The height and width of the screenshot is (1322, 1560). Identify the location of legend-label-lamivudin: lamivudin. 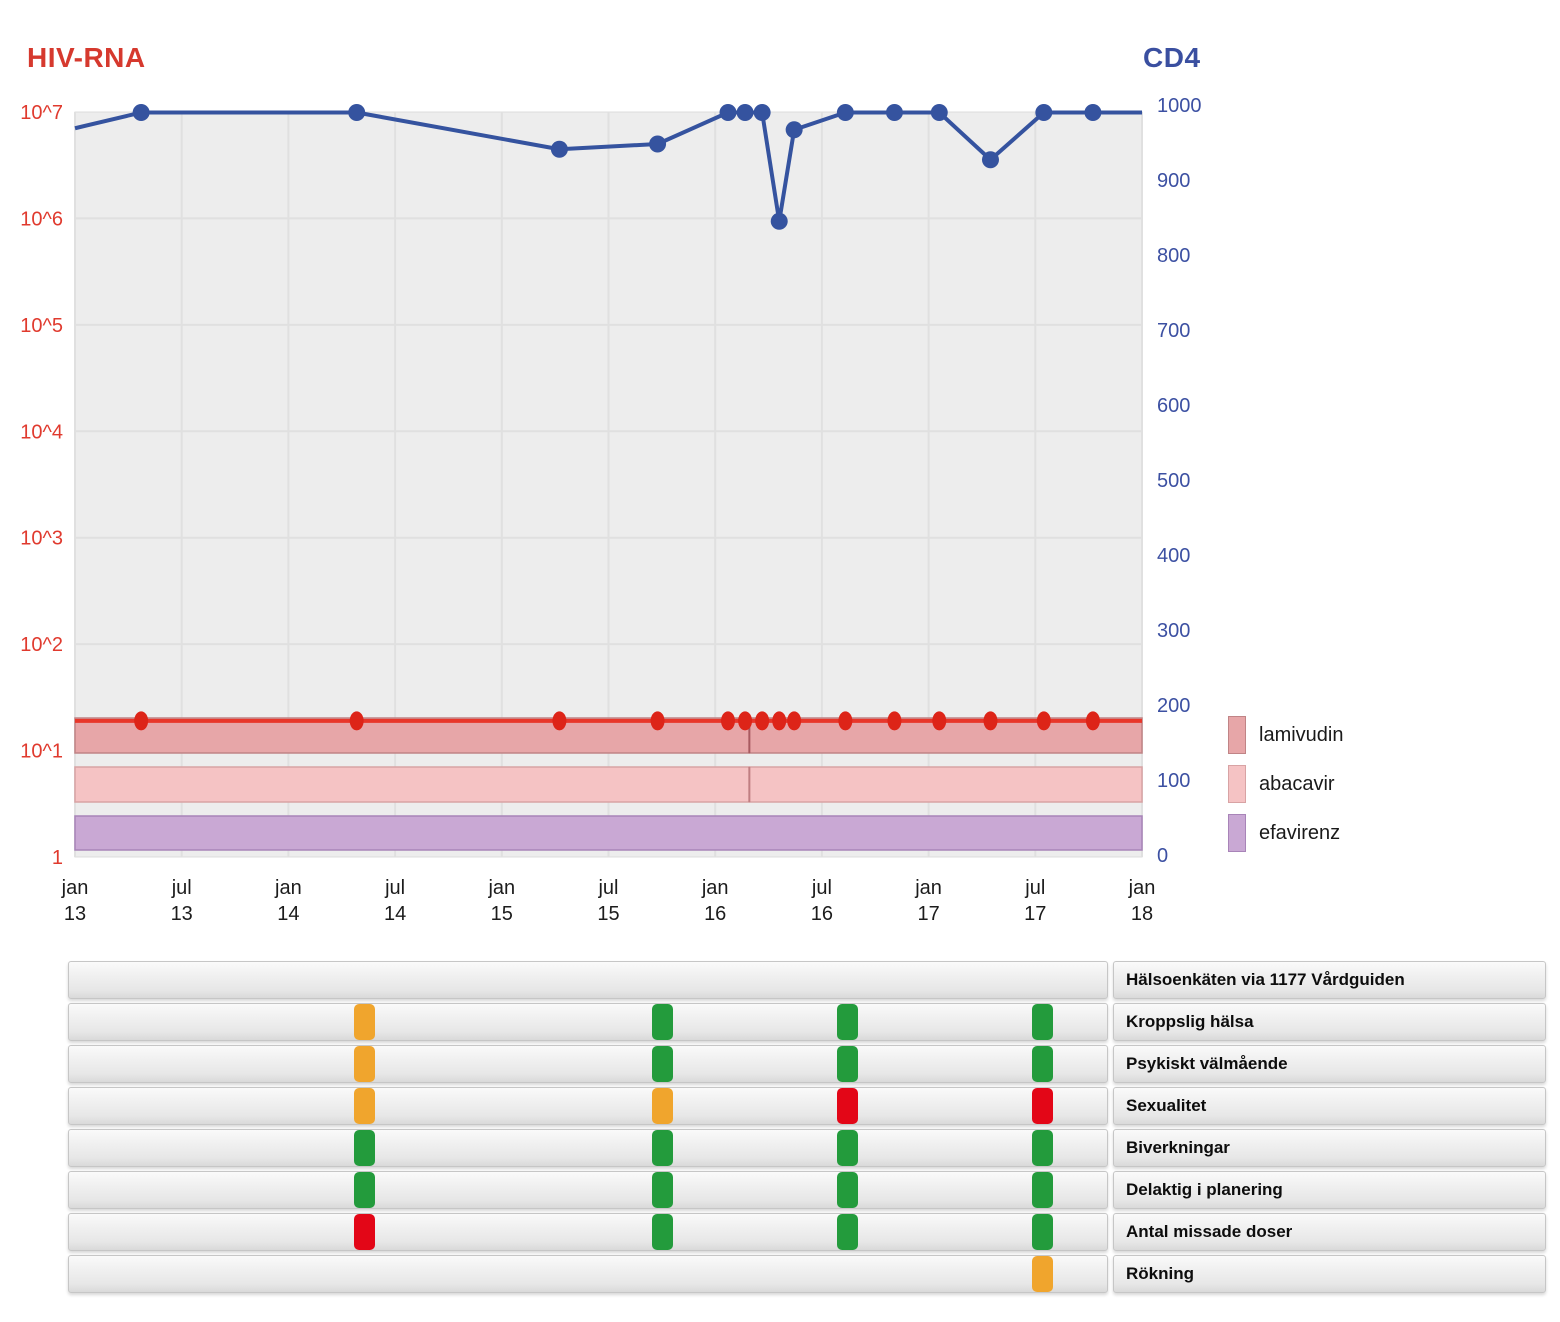
(1301, 734).